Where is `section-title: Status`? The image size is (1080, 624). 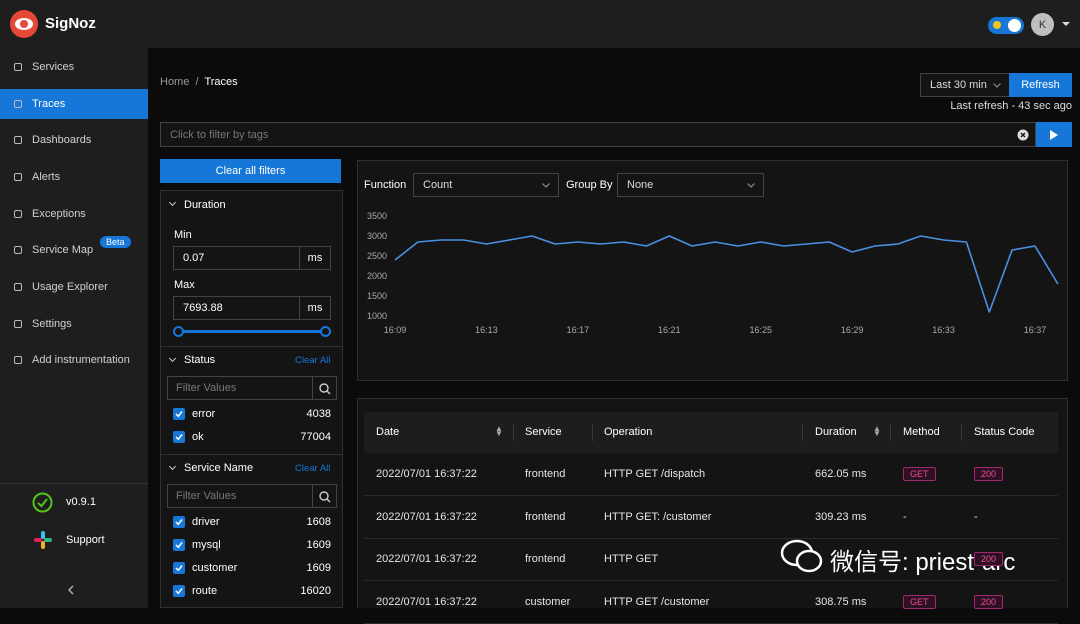
section-title: Status is located at coordinates (200, 360).